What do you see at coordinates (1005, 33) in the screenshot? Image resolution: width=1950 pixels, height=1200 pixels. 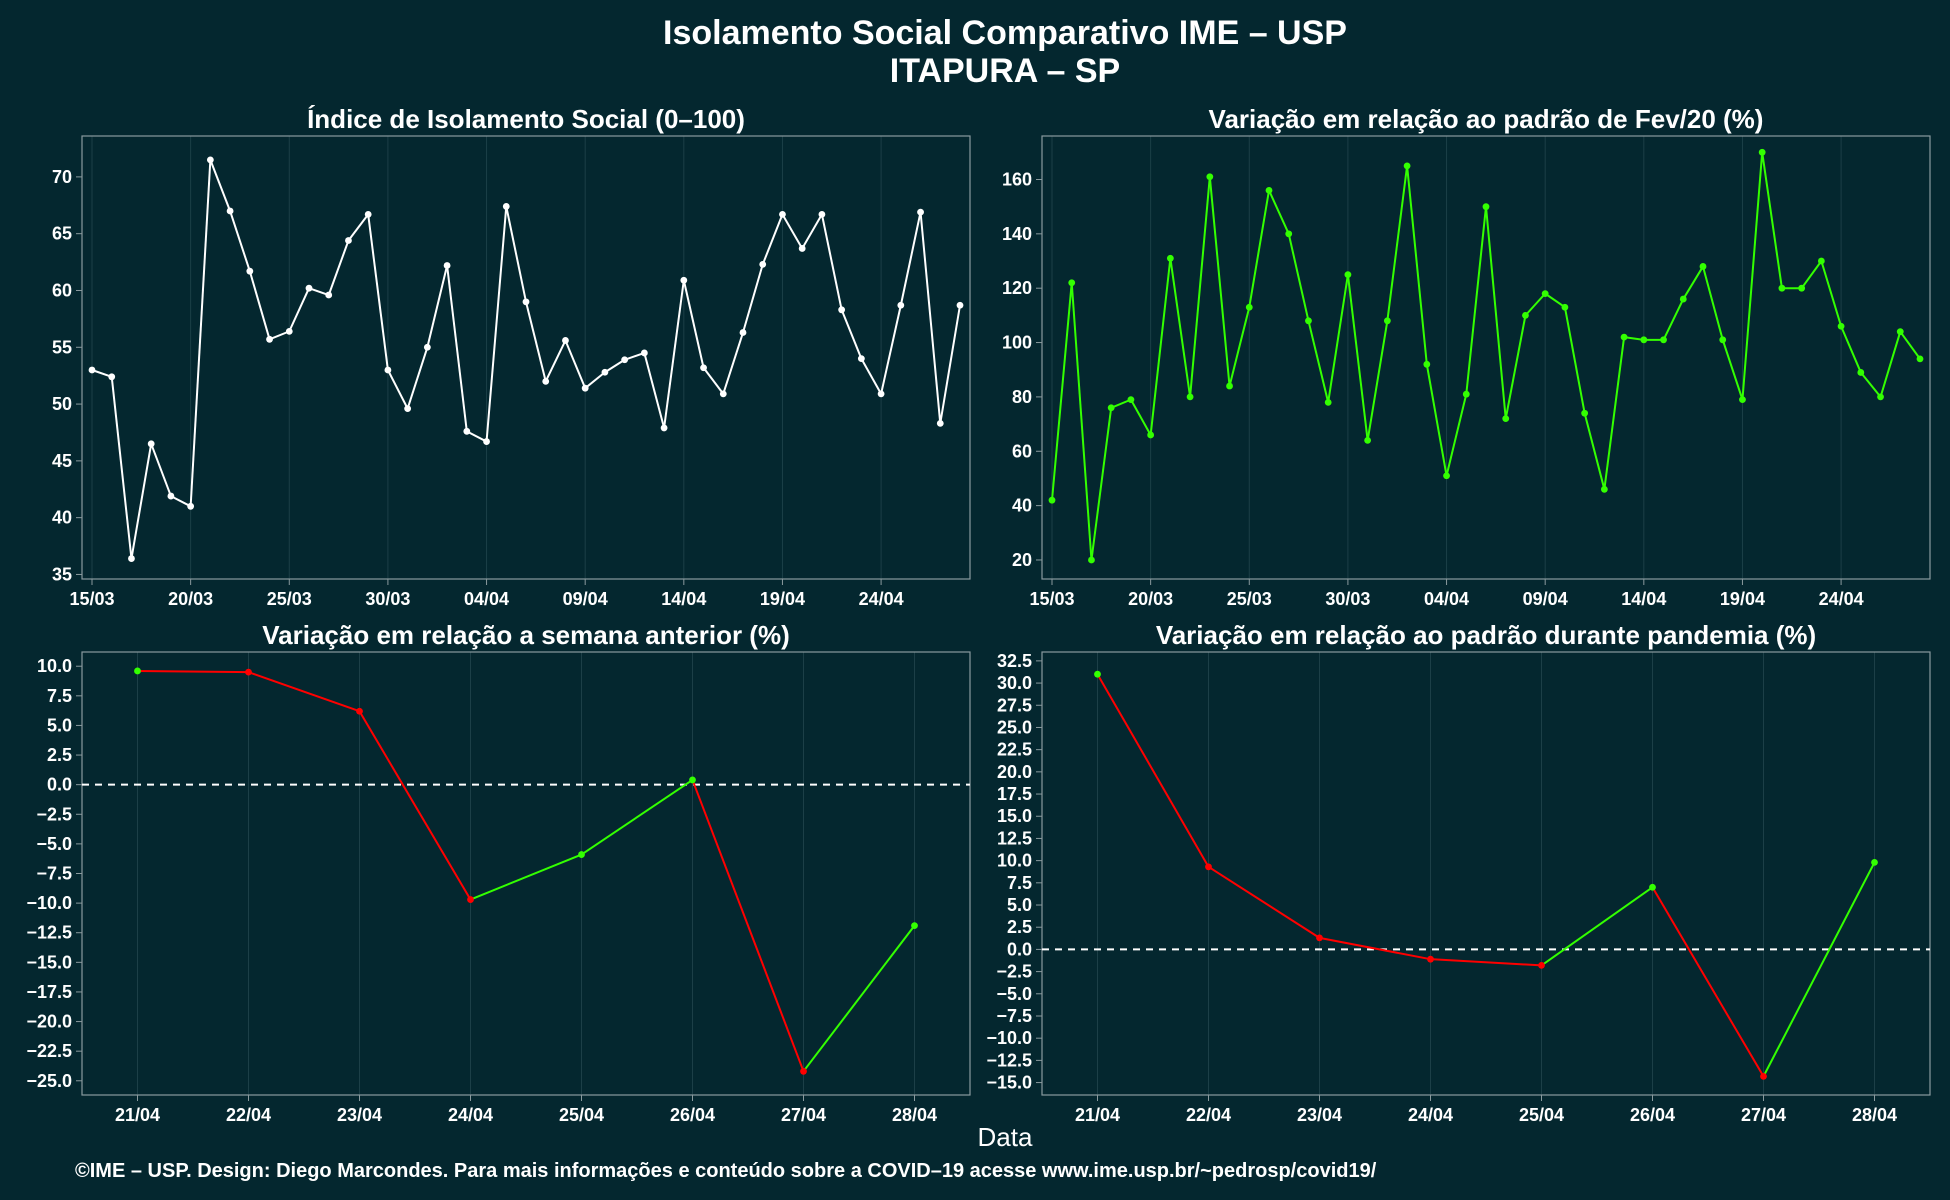 I see `page-title: Isolamento Social Comparativo IME – USP` at bounding box center [1005, 33].